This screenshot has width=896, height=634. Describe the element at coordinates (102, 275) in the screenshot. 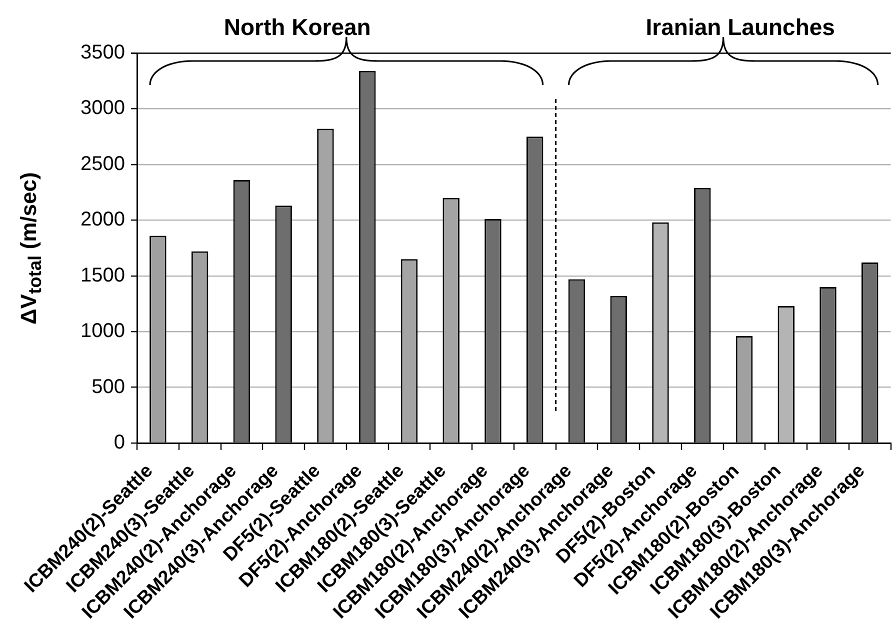

I see `y-tick-label: 1500` at that location.